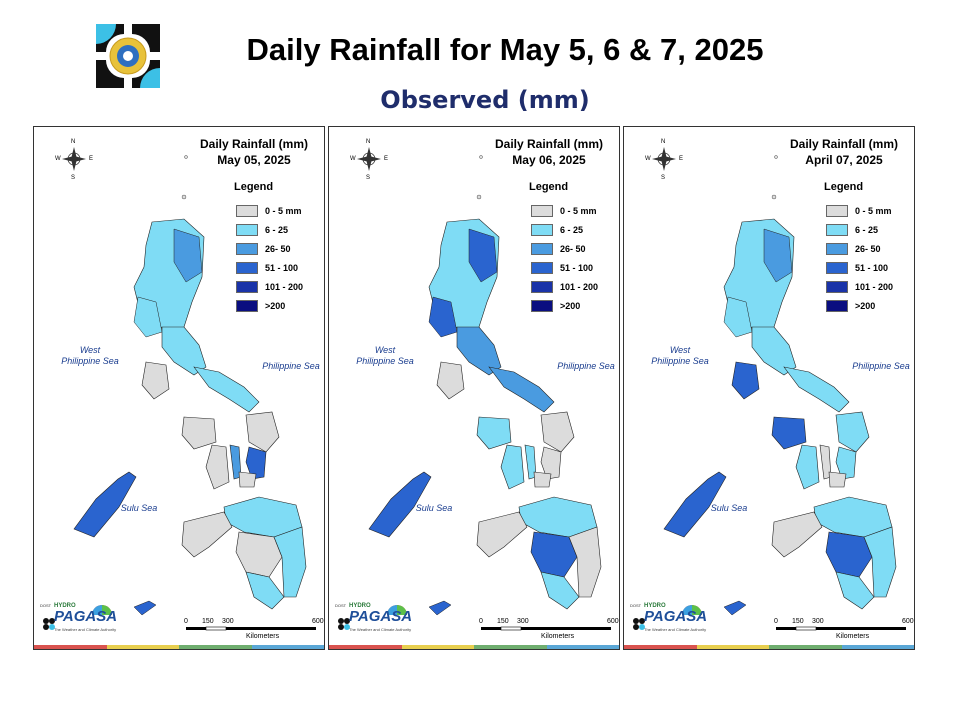 The width and height of the screenshot is (960, 720). What do you see at coordinates (908, 621) in the screenshot?
I see `scale-tick-600: 600` at bounding box center [908, 621].